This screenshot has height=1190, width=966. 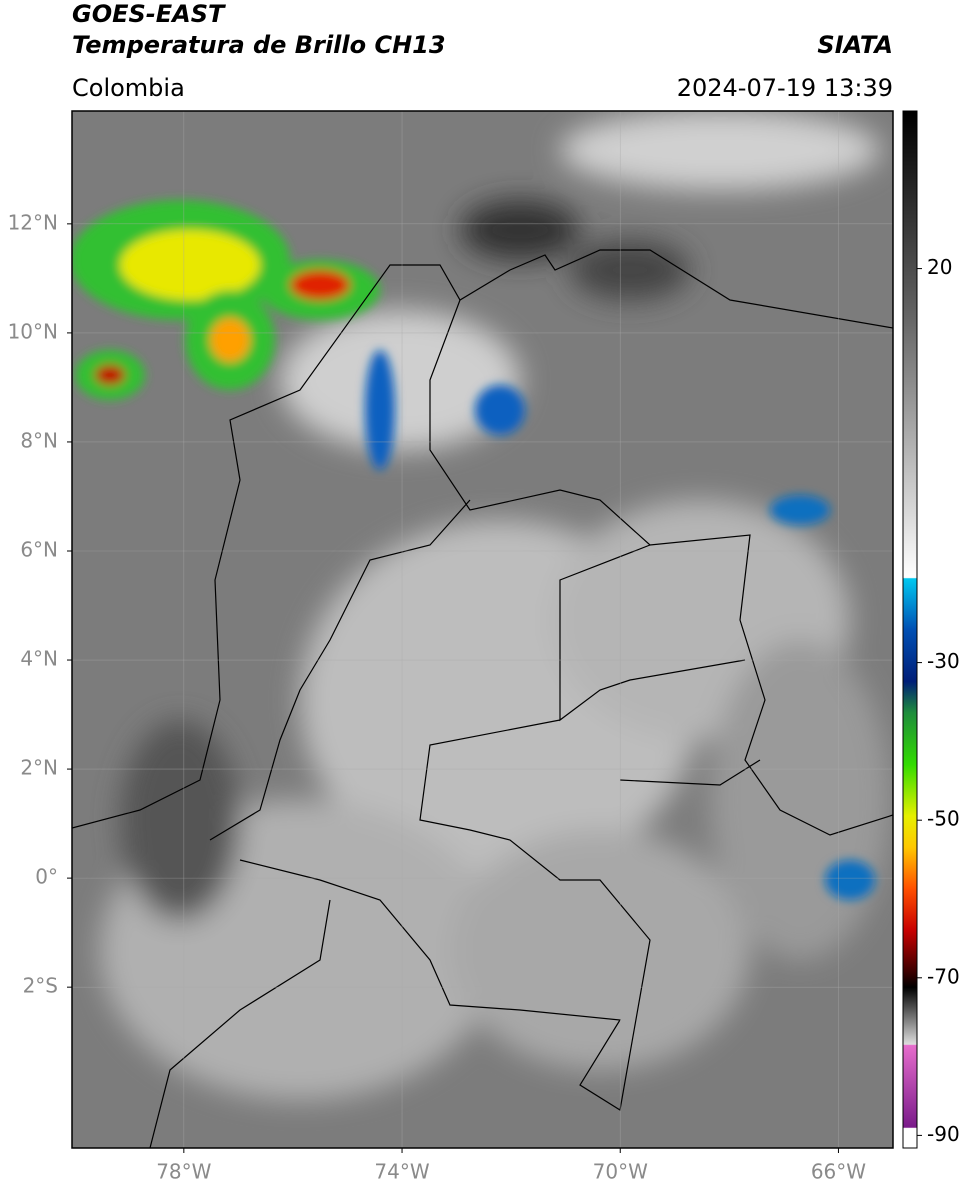 What do you see at coordinates (39, 659) in the screenshot?
I see `y-tick-label: 4°N` at bounding box center [39, 659].